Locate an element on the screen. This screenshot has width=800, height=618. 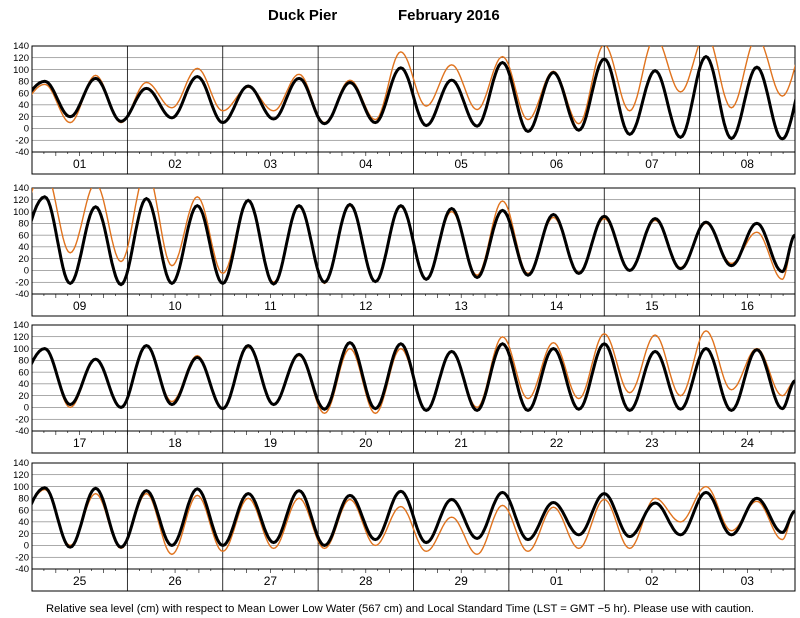
chart-title: Duck Pier is located at coordinates (302, 15).